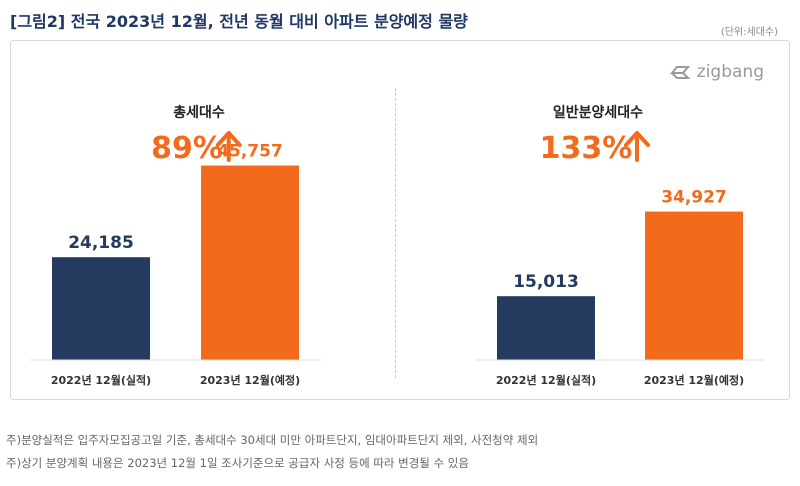 The image size is (800, 486). Describe the element at coordinates (546, 282) in the screenshot. I see `bar-value-label: 15,013` at that location.